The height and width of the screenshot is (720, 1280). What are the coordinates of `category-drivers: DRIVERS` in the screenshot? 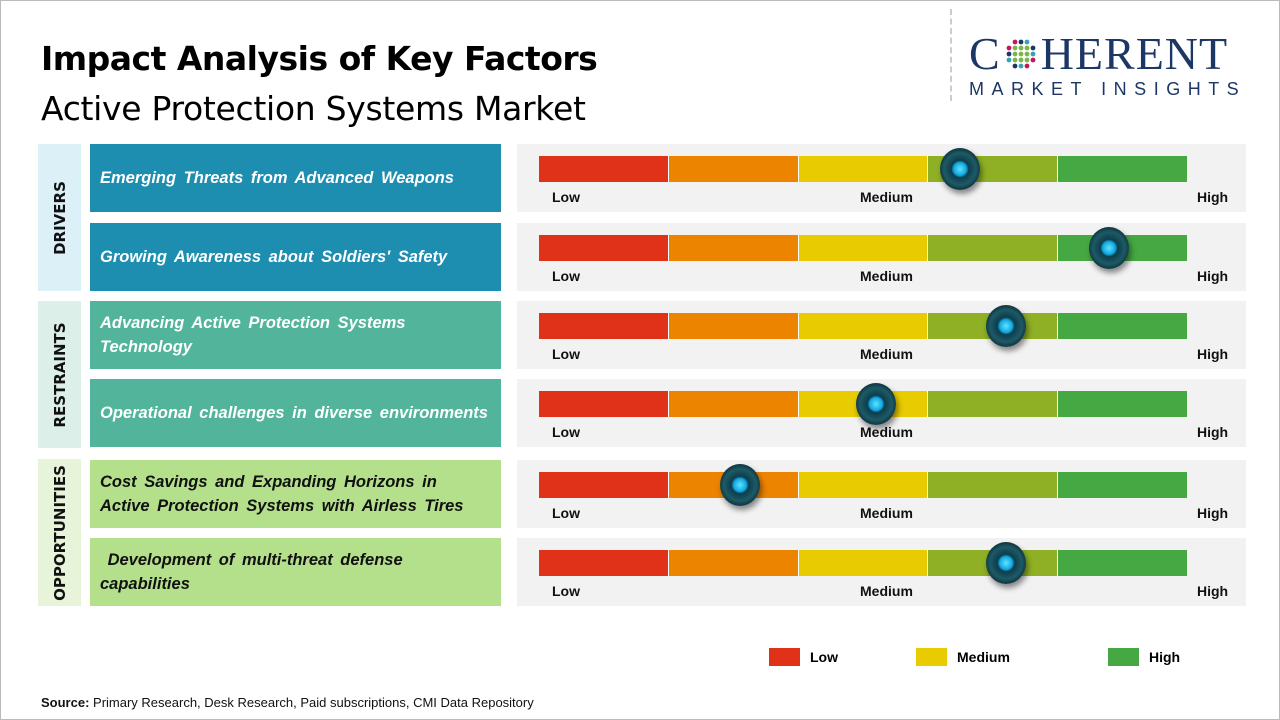 It's located at (59, 217).